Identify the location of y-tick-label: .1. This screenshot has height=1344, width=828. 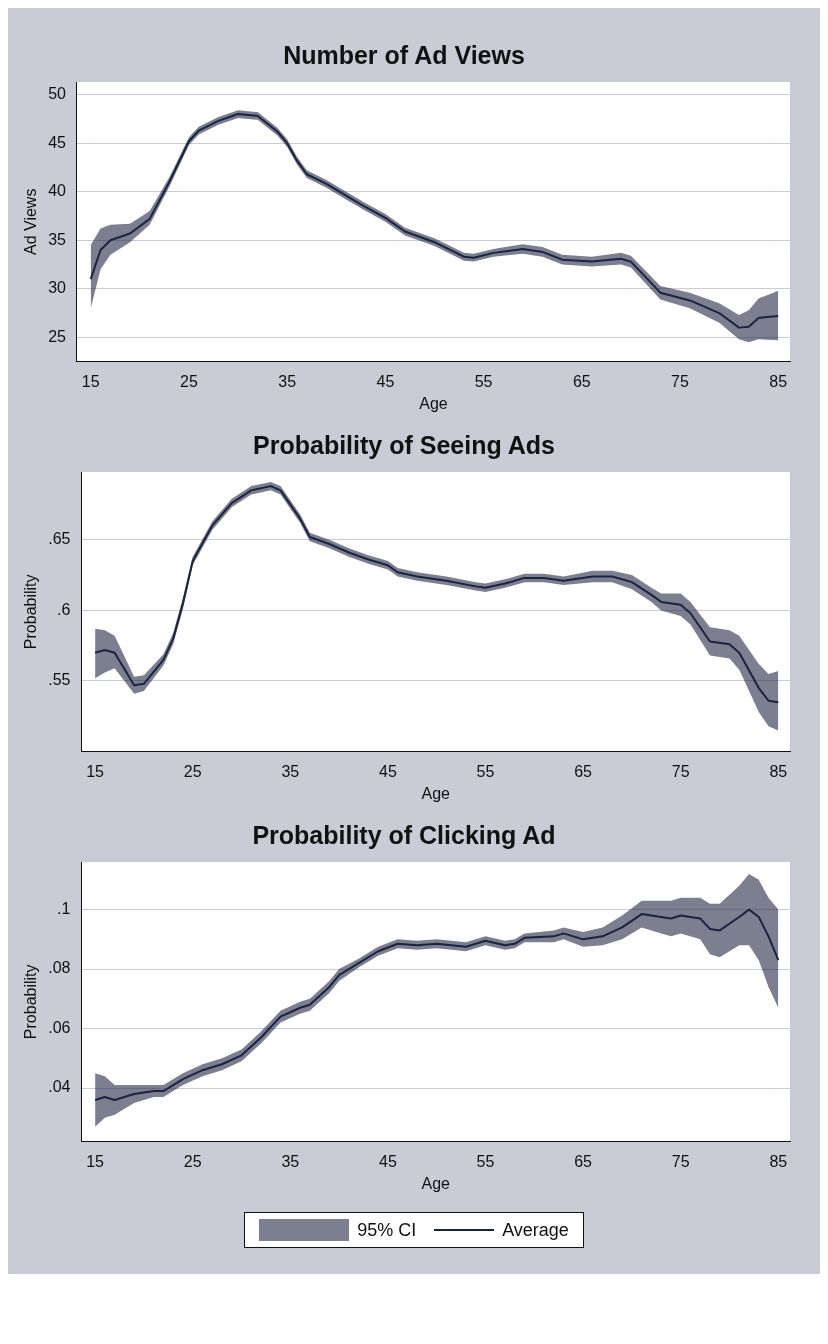
(64, 908).